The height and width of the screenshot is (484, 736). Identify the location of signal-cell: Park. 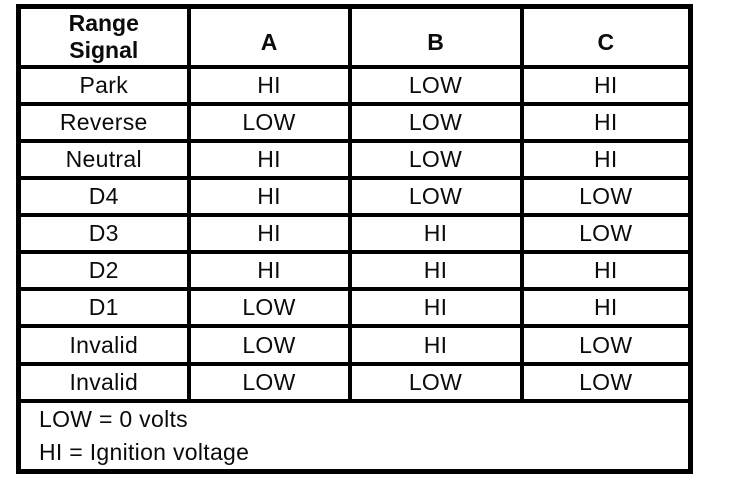
(103, 85).